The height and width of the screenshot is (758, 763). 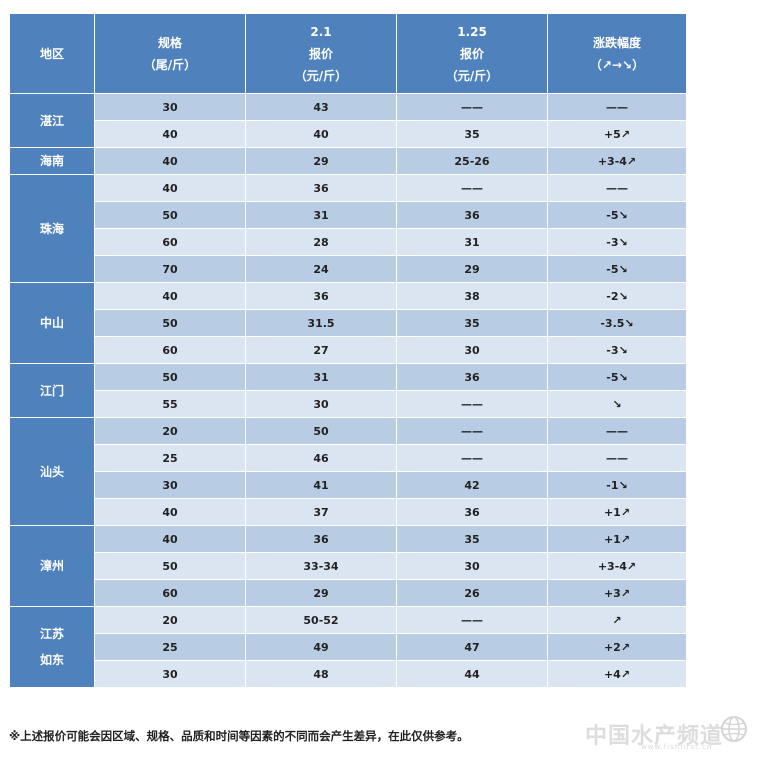 What do you see at coordinates (51, 566) in the screenshot?
I see `region-label: 漳州` at bounding box center [51, 566].